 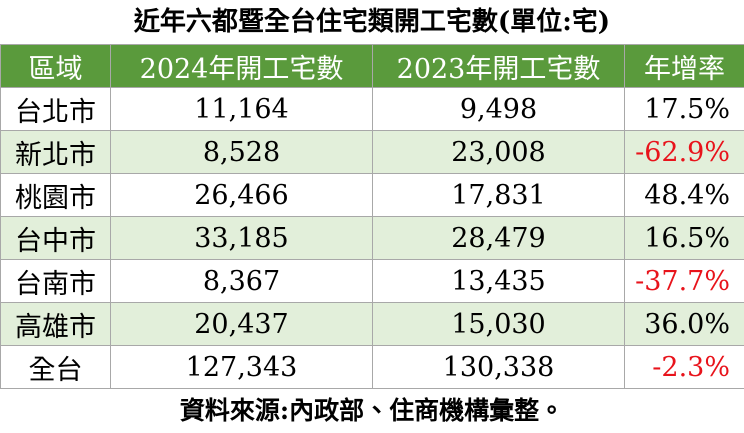 I want to click on count-cell: 8,528, so click(x=242, y=152).